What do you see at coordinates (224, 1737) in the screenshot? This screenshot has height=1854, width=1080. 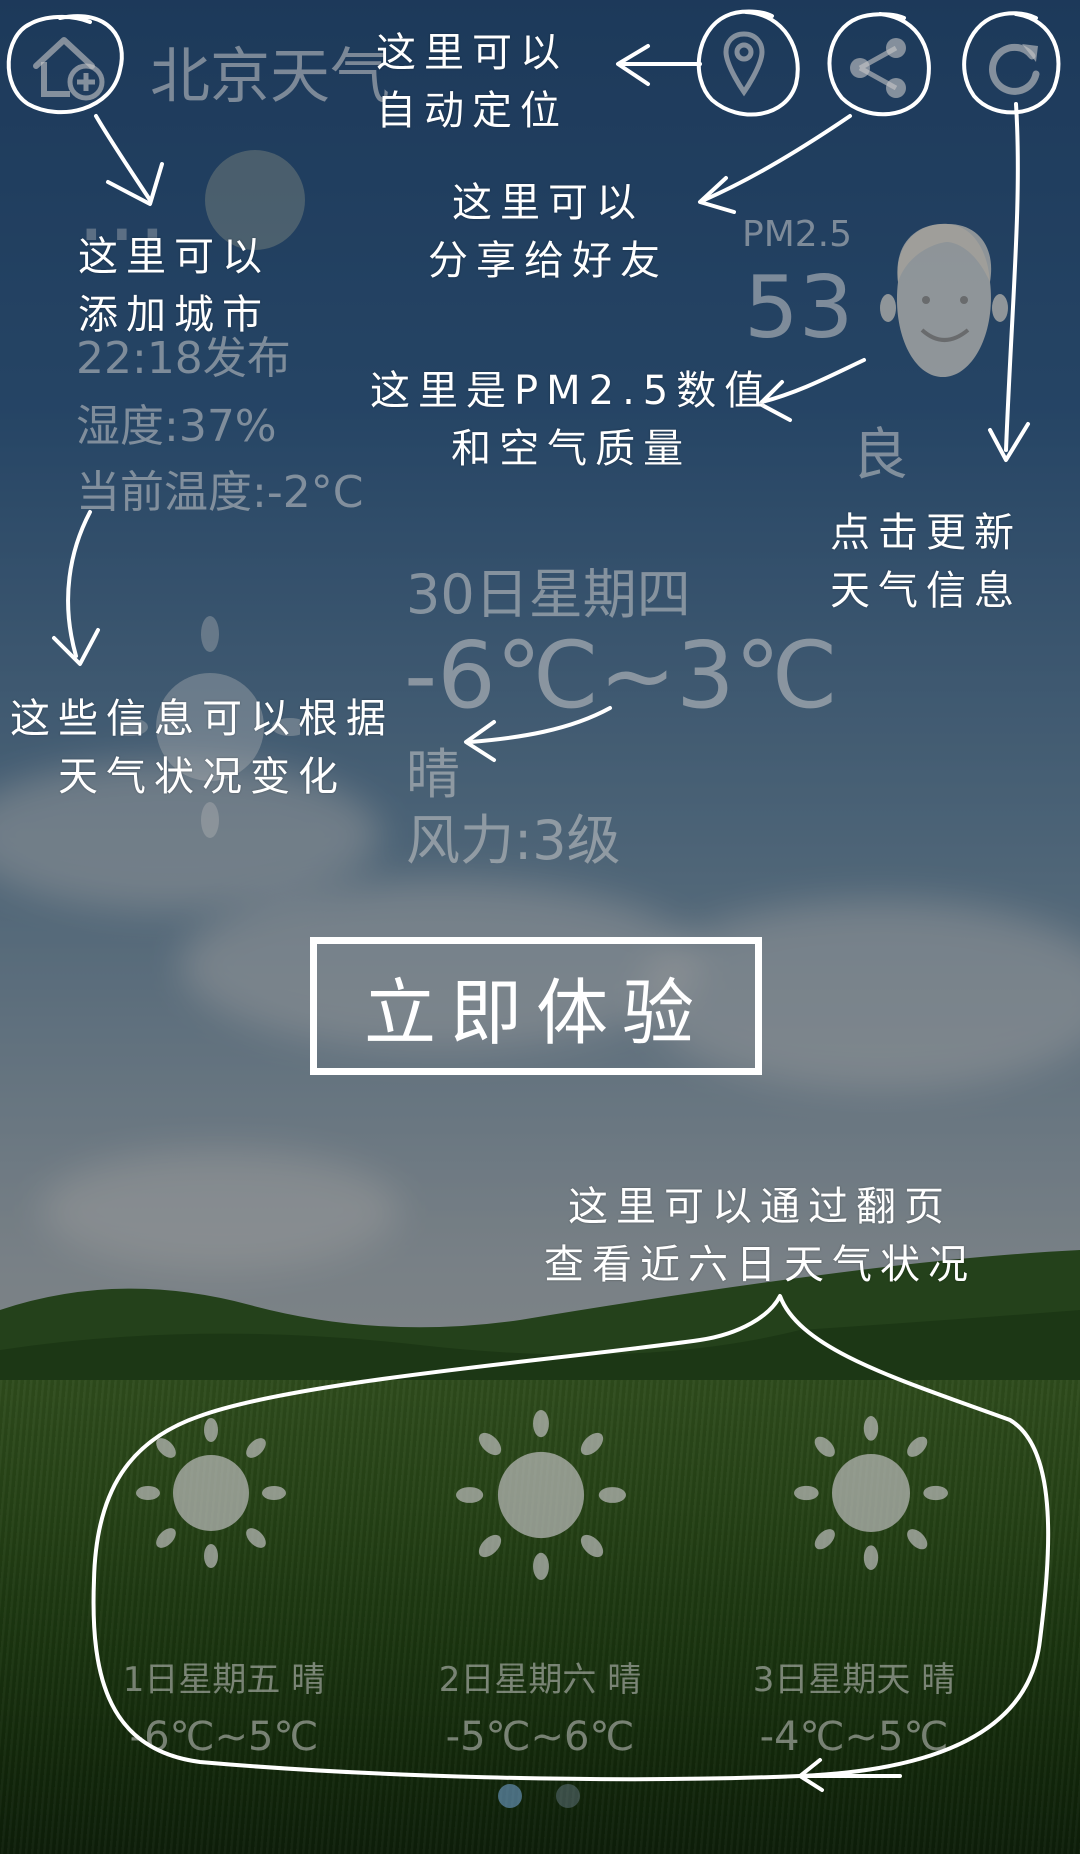 I see `forecast-temp: -6℃~5℃` at bounding box center [224, 1737].